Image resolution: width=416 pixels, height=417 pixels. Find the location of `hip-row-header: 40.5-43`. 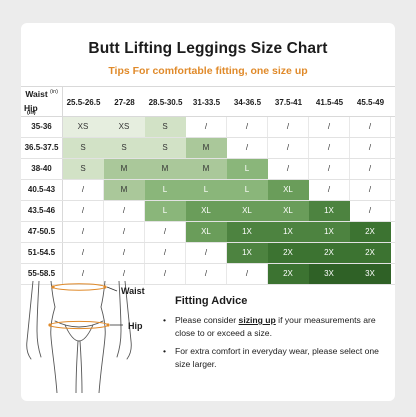

hip-row-header: 40.5-43 is located at coordinates (42, 190).